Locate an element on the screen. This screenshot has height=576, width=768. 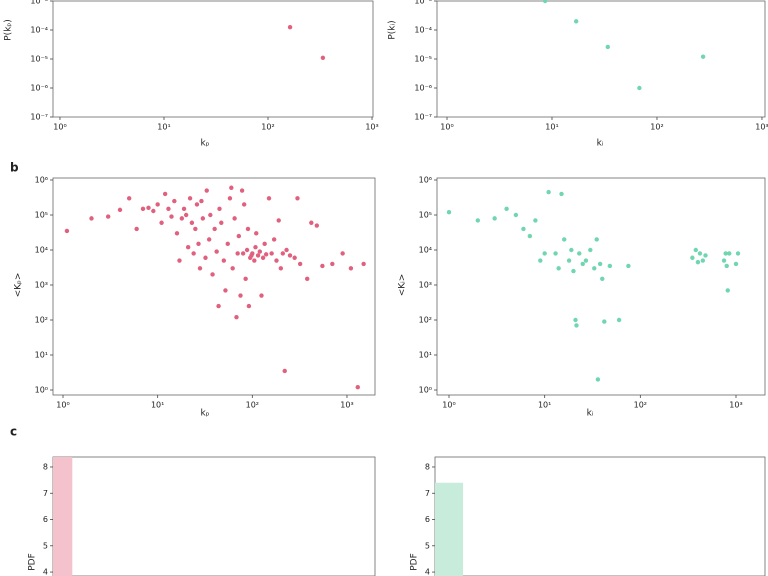
y-tick-label: 10¹ is located at coordinates (41, 355).